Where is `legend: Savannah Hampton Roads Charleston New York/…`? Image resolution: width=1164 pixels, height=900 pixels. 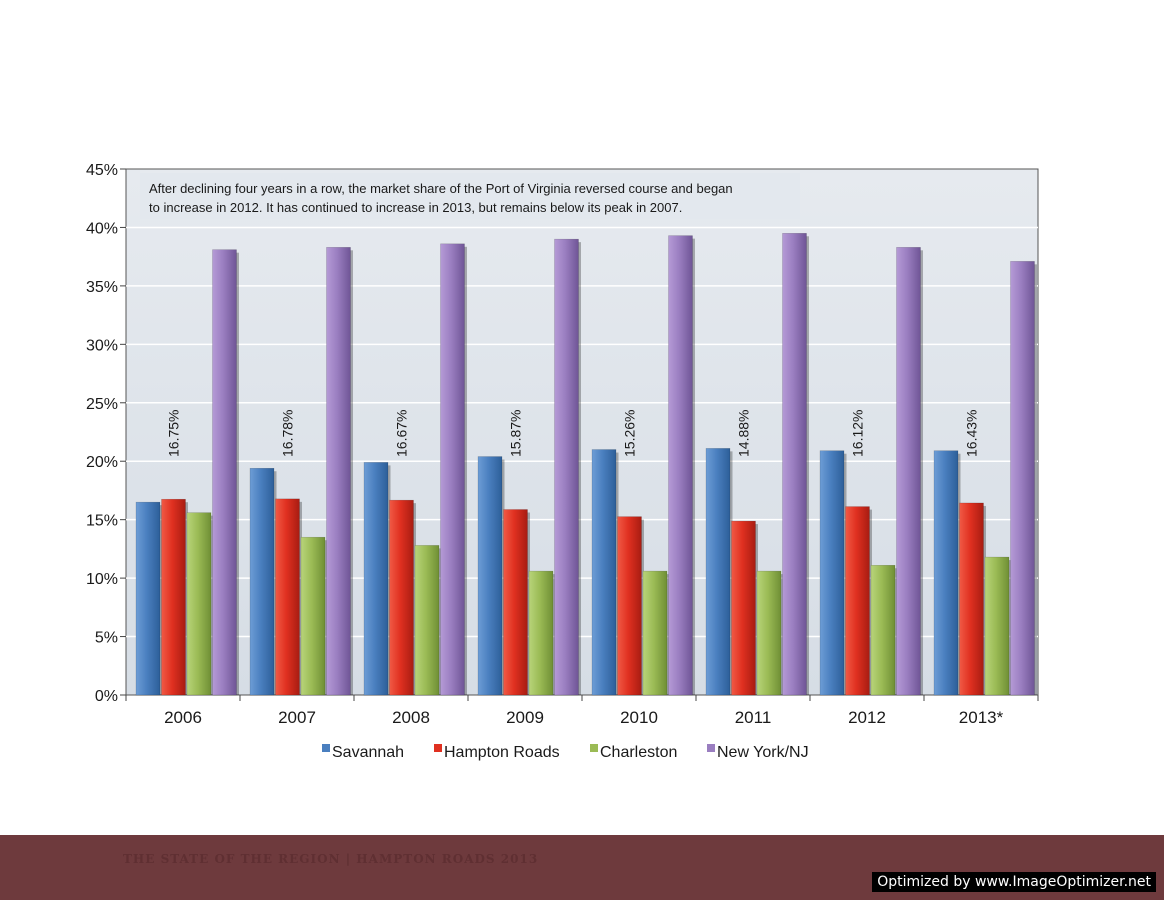
legend: Savannah Hampton Roads Charleston New York/… is located at coordinates (565, 752).